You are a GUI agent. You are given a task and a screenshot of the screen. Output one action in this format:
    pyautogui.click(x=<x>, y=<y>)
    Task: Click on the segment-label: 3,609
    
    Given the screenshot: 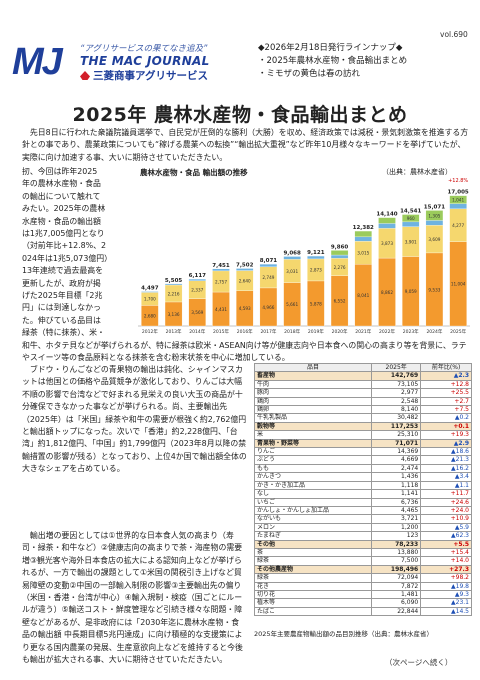 What is the action you would take?
    pyautogui.click(x=434, y=239)
    